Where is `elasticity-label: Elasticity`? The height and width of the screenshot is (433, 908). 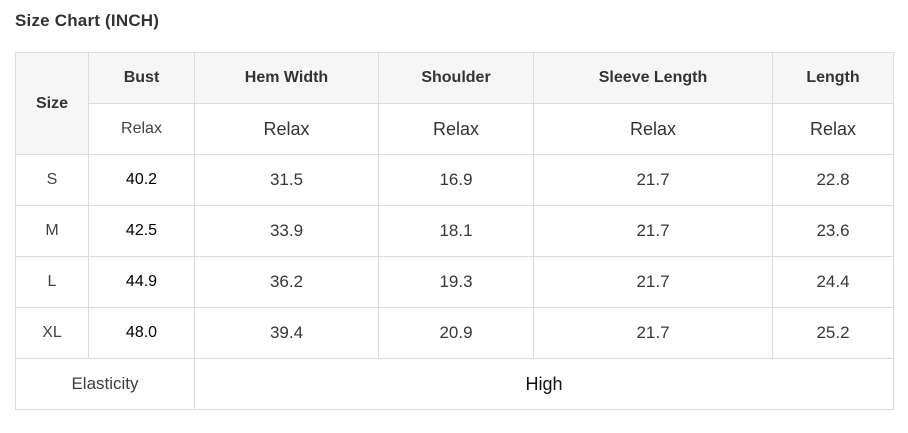 elasticity-label: Elasticity is located at coordinates (105, 384).